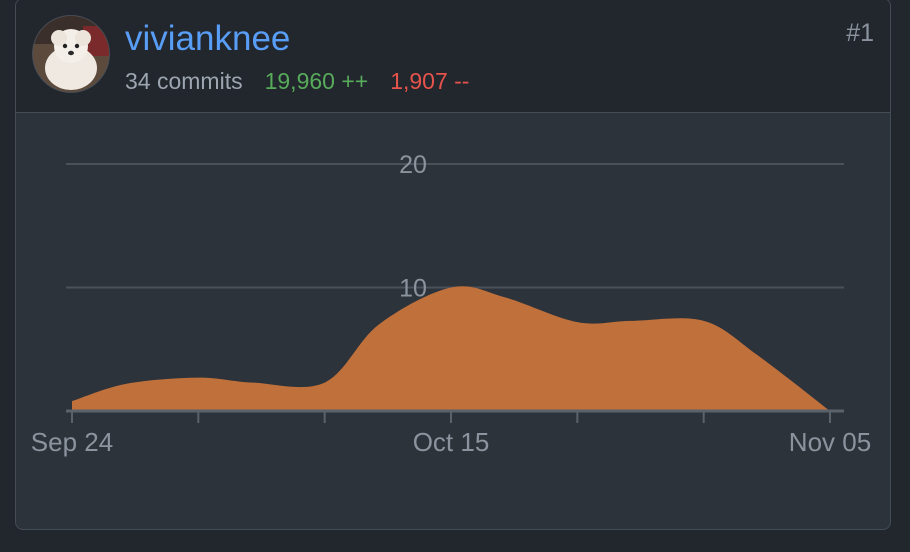 The image size is (910, 552). I want to click on x-tick-label: Oct 15, so click(451, 442).